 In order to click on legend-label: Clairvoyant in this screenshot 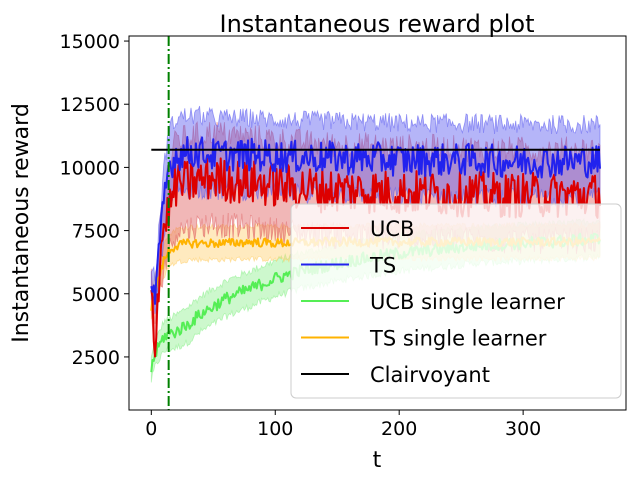, I will do `click(430, 375)`.